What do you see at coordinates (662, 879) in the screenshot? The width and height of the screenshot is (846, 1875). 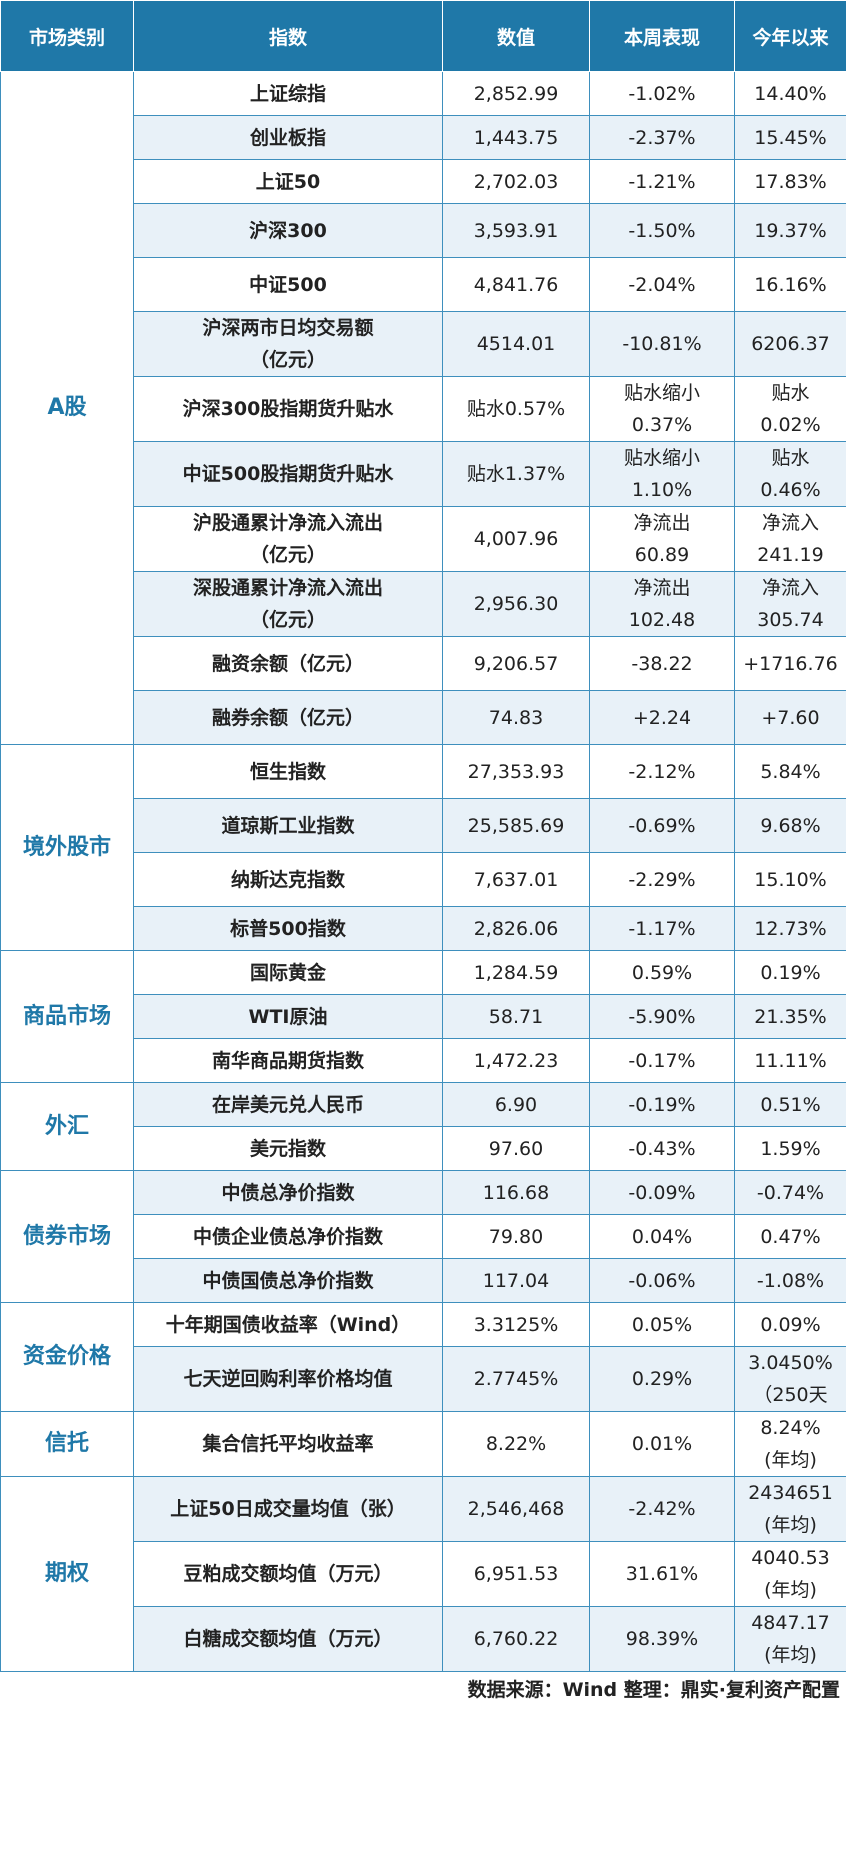 I see `week-change-cell: -2.29%` at bounding box center [662, 879].